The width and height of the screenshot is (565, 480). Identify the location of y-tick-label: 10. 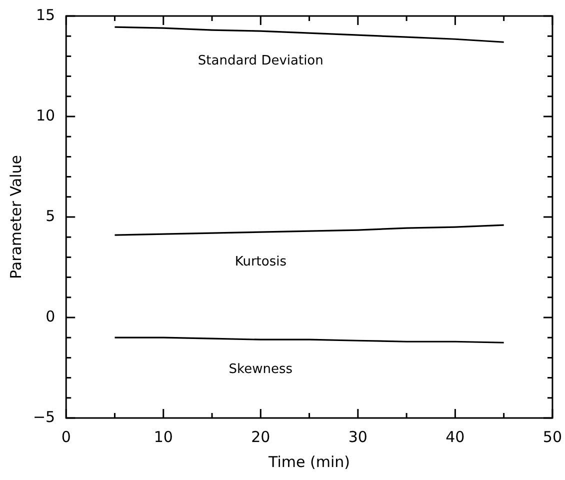
(46, 115).